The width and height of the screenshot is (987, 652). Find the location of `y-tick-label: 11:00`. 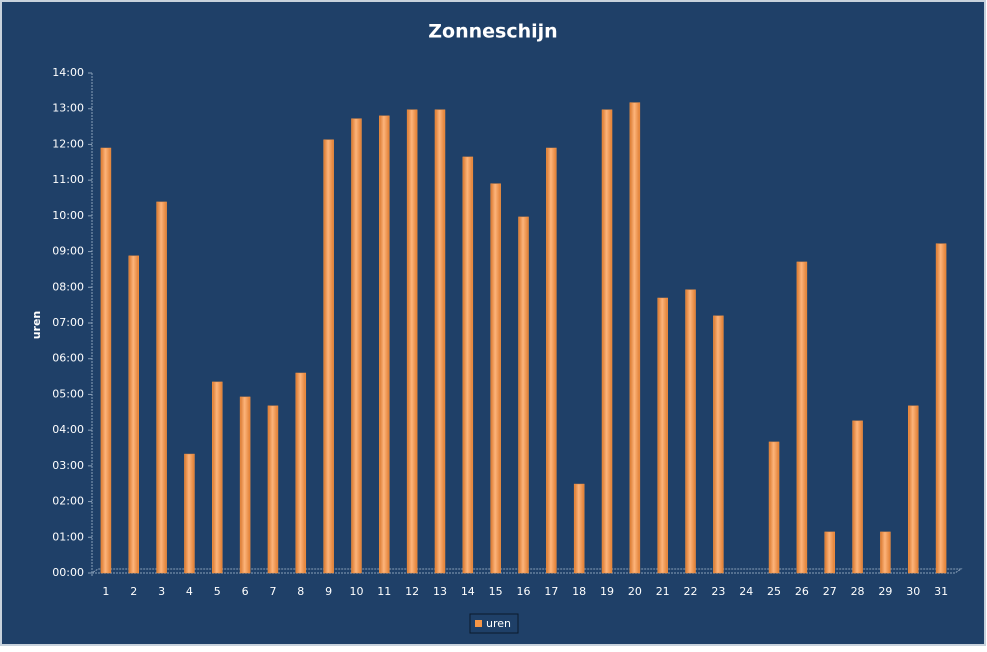

y-tick-label: 11:00 is located at coordinates (68, 179).